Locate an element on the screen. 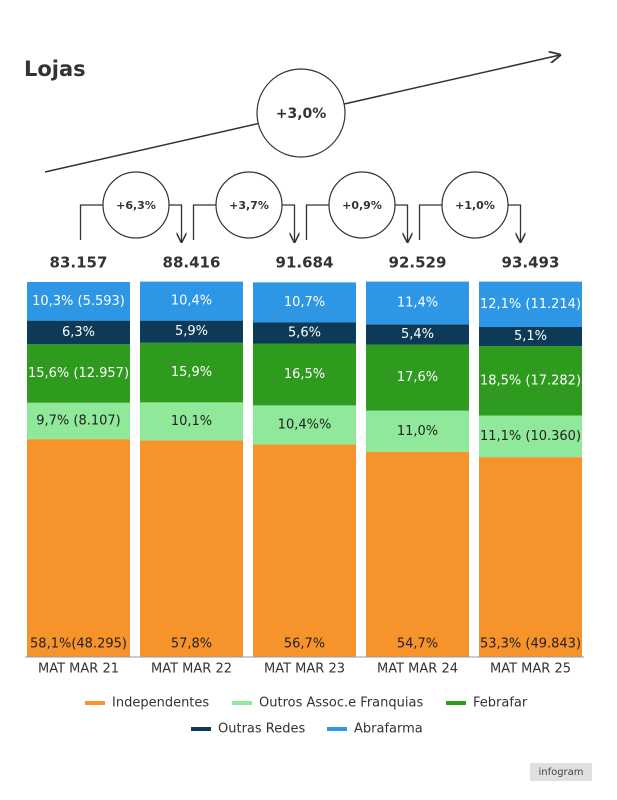  value-label: 9,7% (8.107) is located at coordinates (78, 420).